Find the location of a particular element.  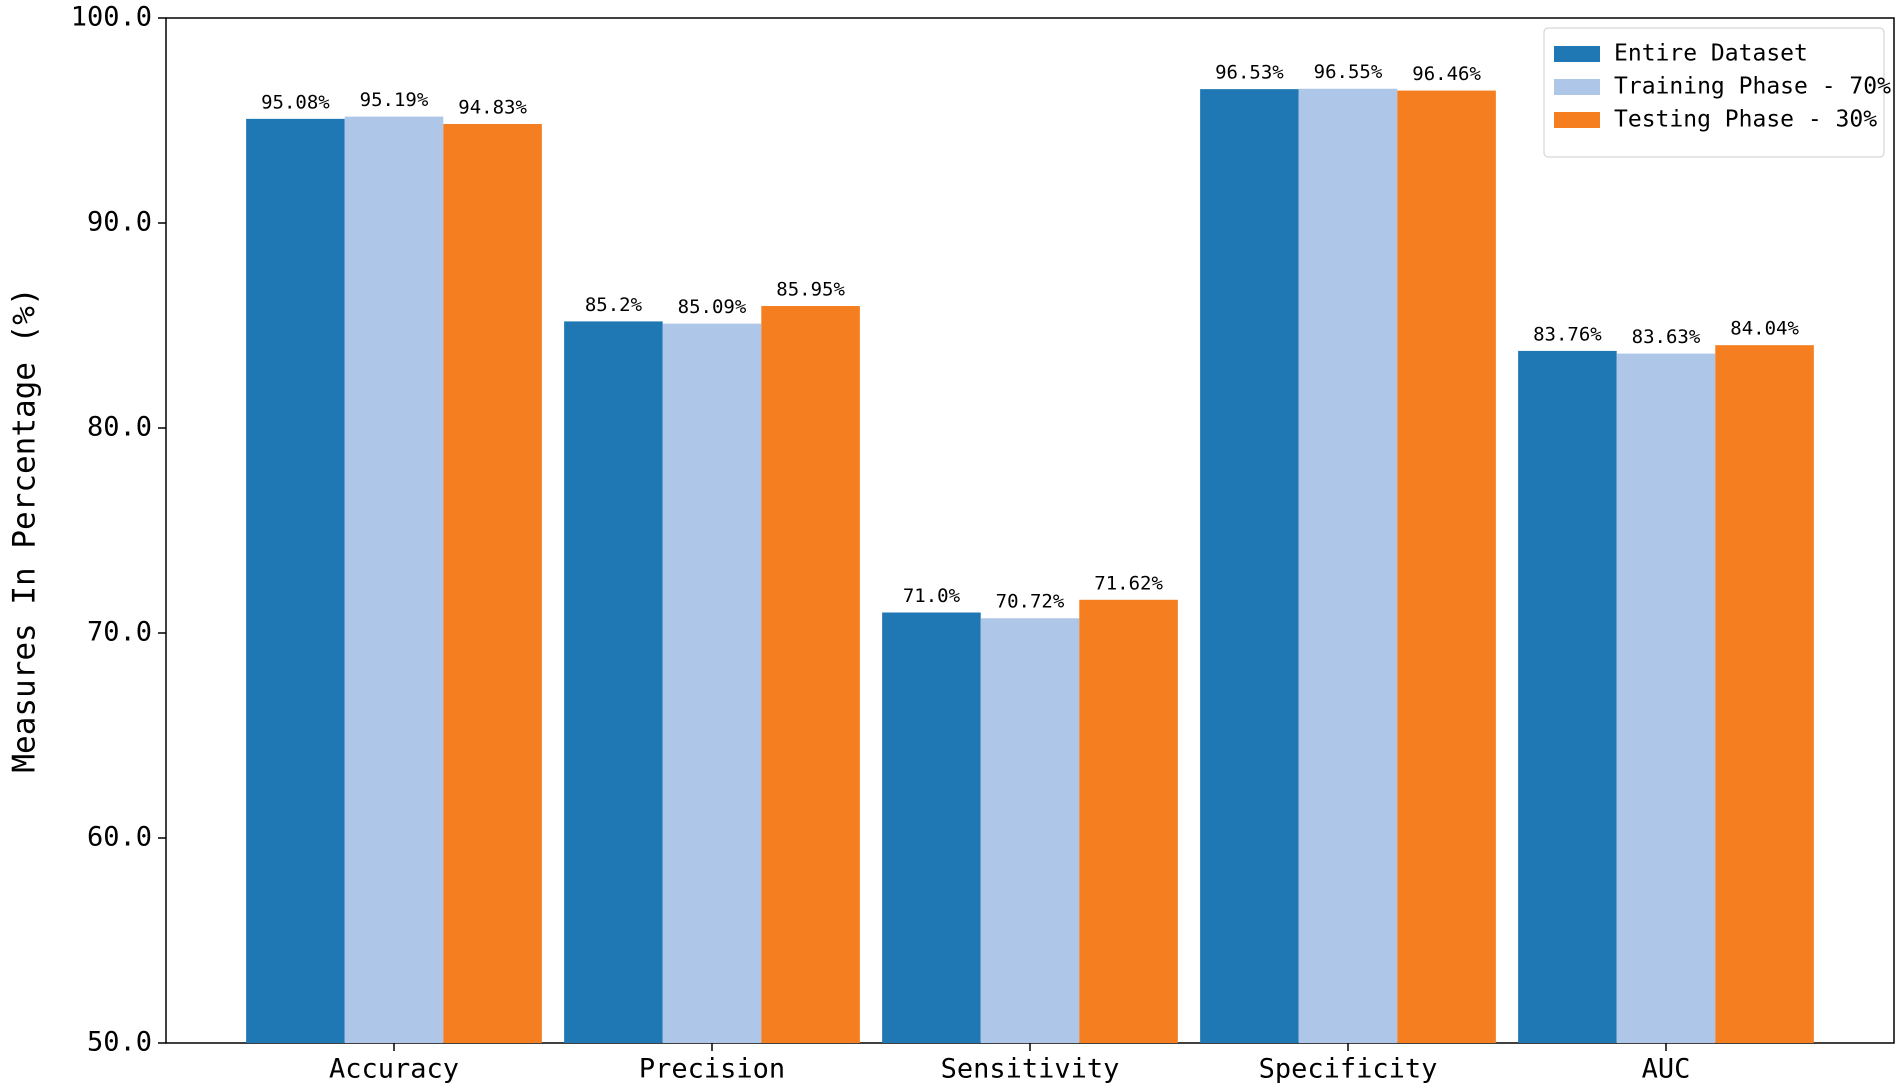

y-tick-label: 90.0 is located at coordinates (119, 222).